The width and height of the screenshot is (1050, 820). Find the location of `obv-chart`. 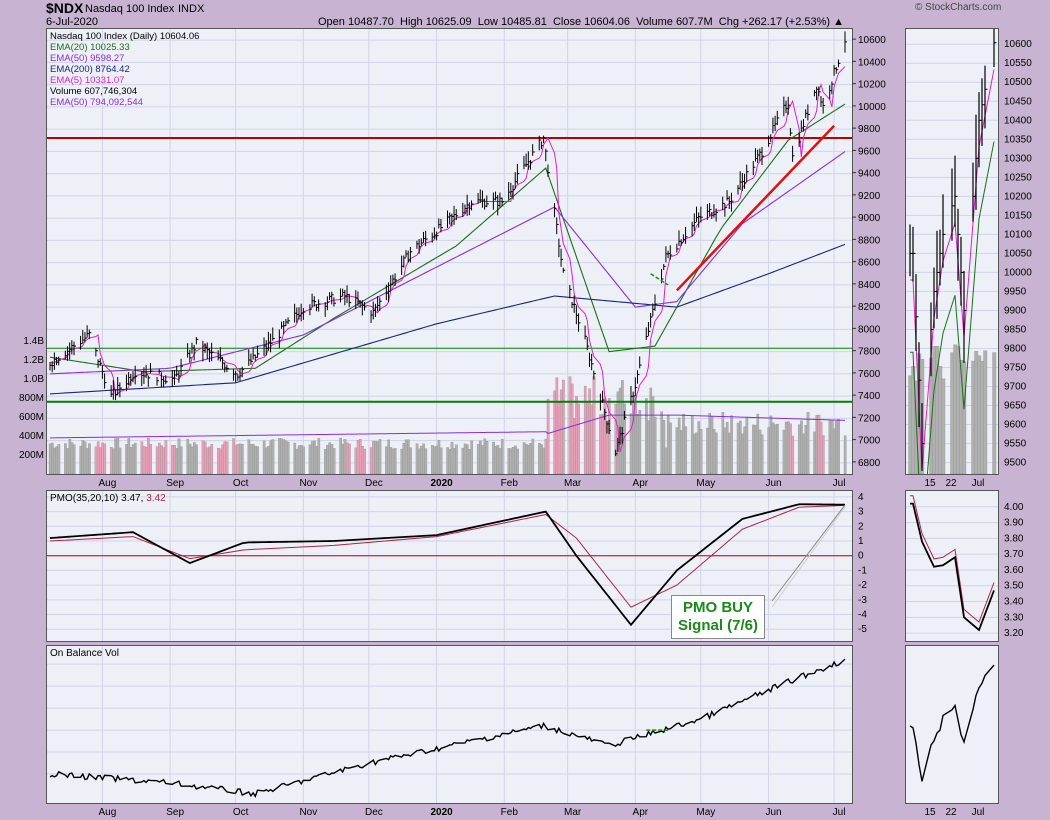

obv-chart is located at coordinates (449, 724).